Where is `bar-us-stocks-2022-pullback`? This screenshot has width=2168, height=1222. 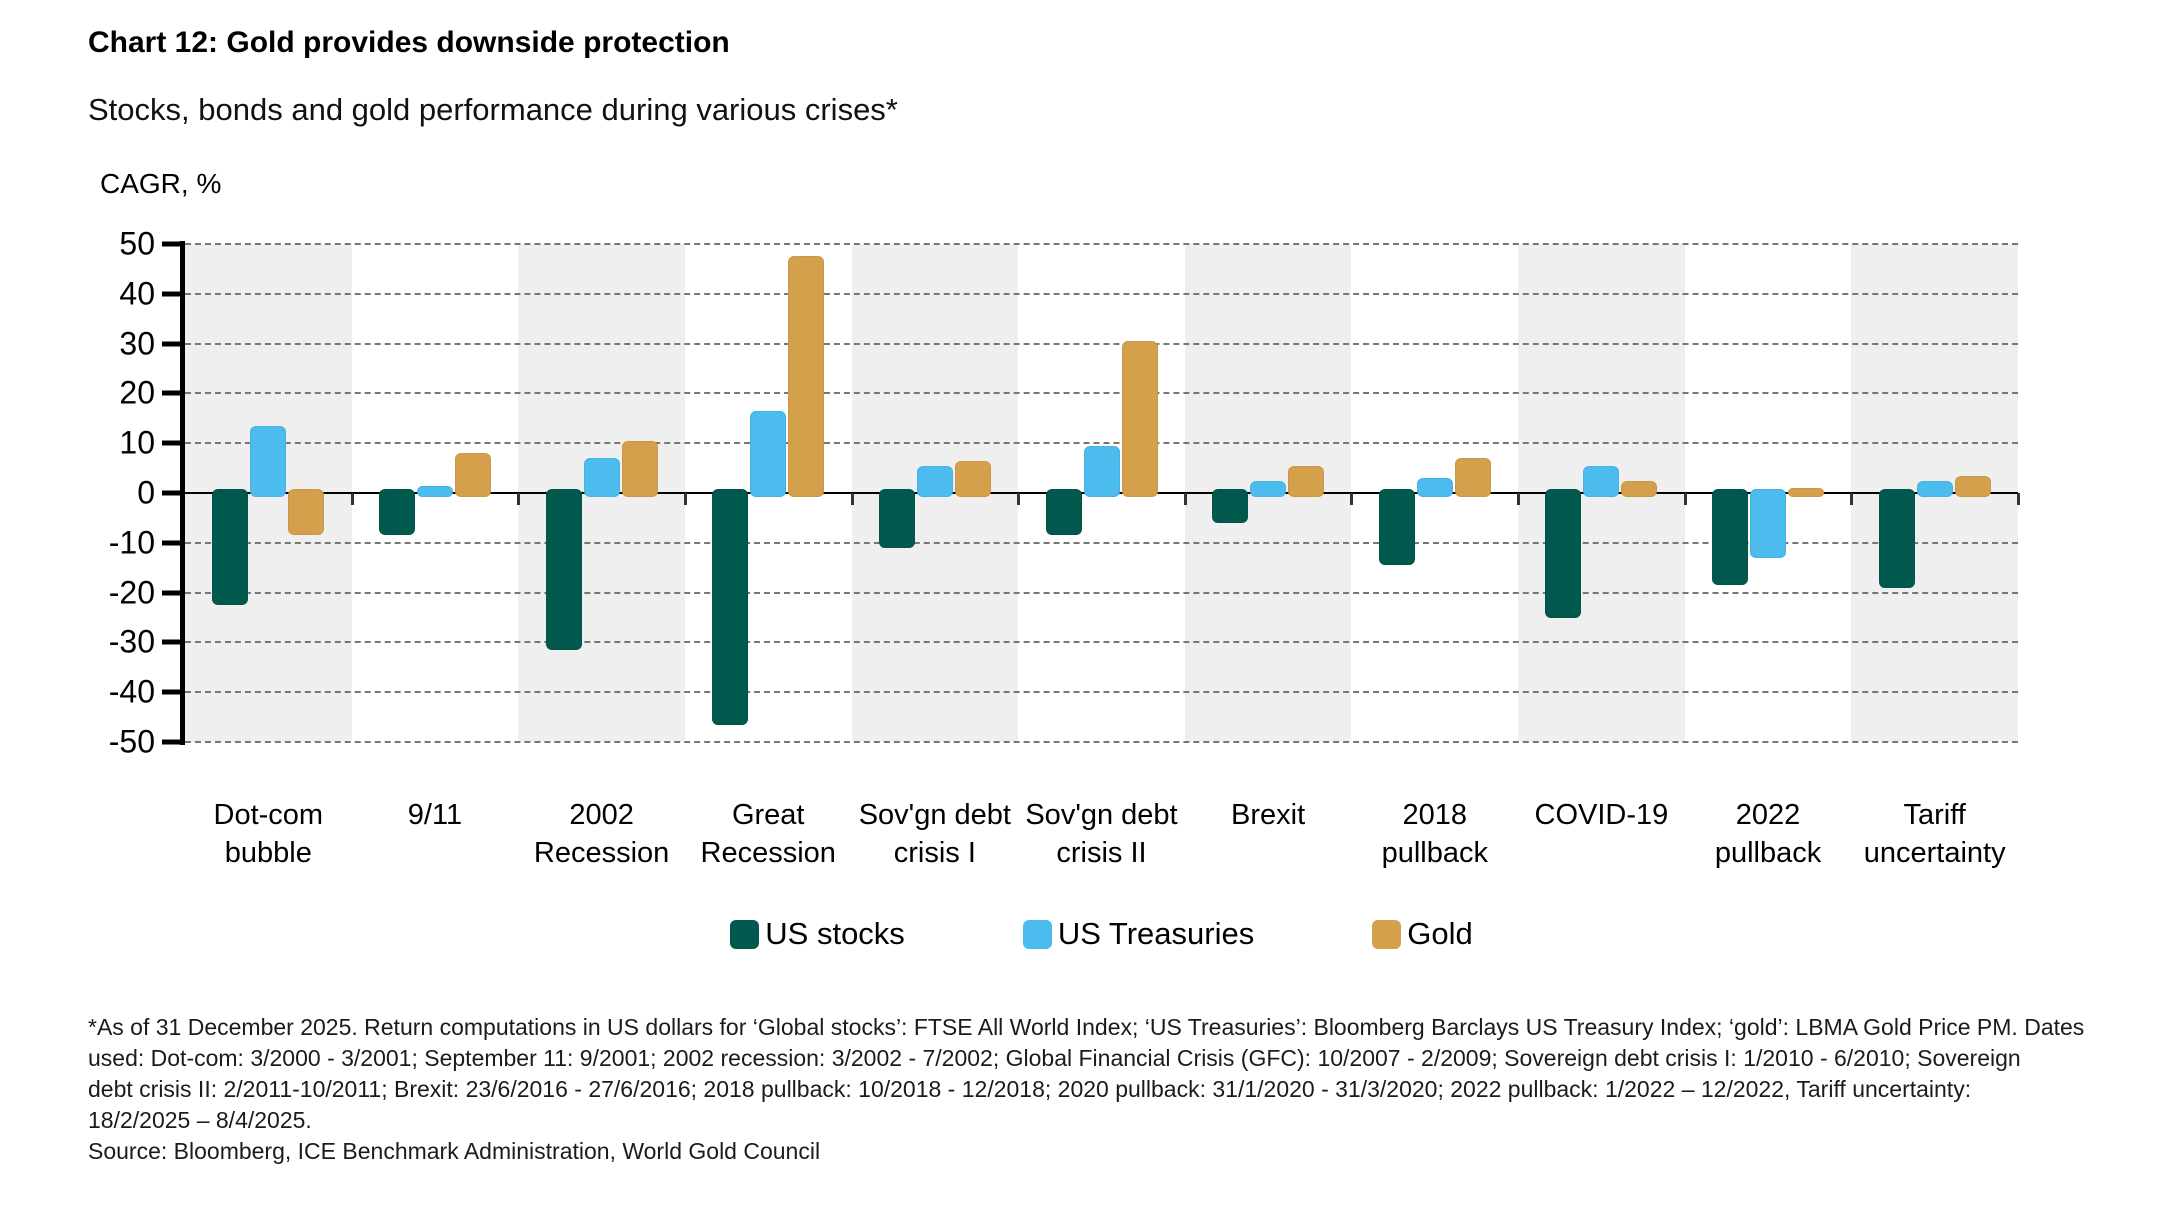 bar-us-stocks-2022-pullback is located at coordinates (1730, 537).